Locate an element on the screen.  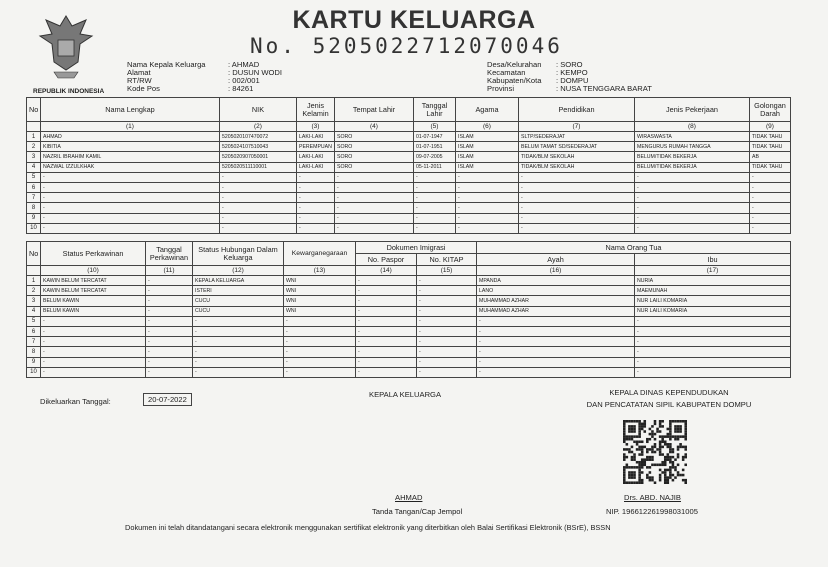
table-cell: 6 is located at coordinates (33, 187).